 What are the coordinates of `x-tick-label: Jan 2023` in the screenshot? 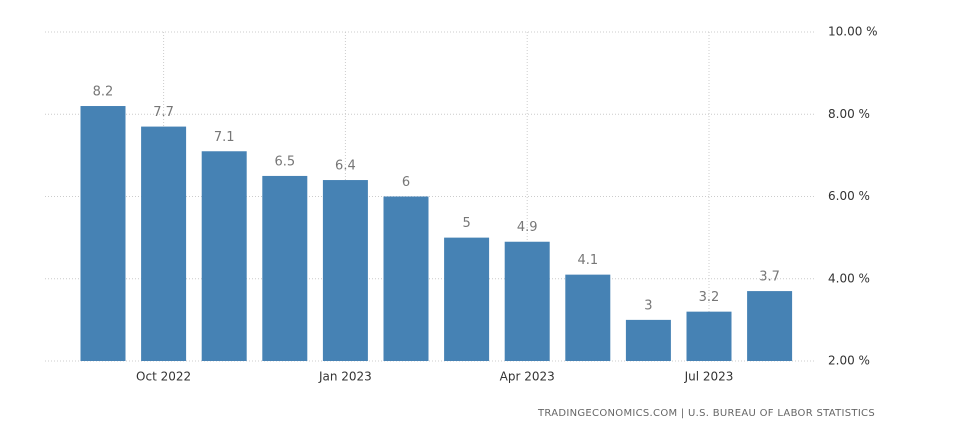 It's located at (345, 377).